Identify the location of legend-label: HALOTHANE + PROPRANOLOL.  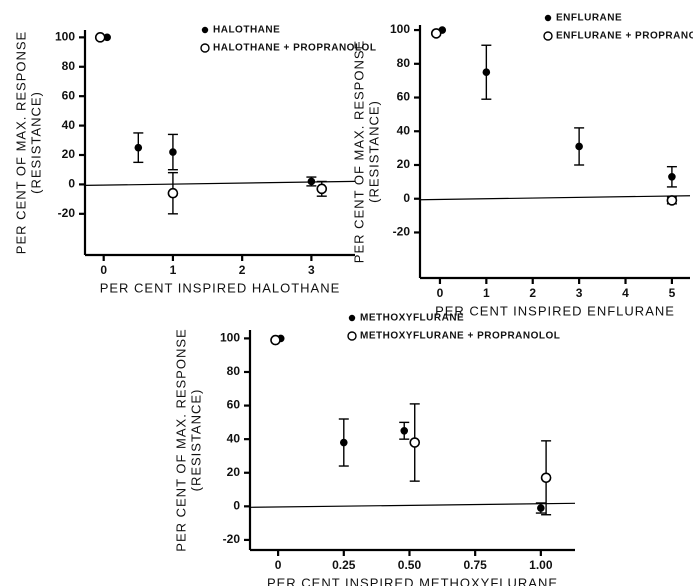
(294, 48).